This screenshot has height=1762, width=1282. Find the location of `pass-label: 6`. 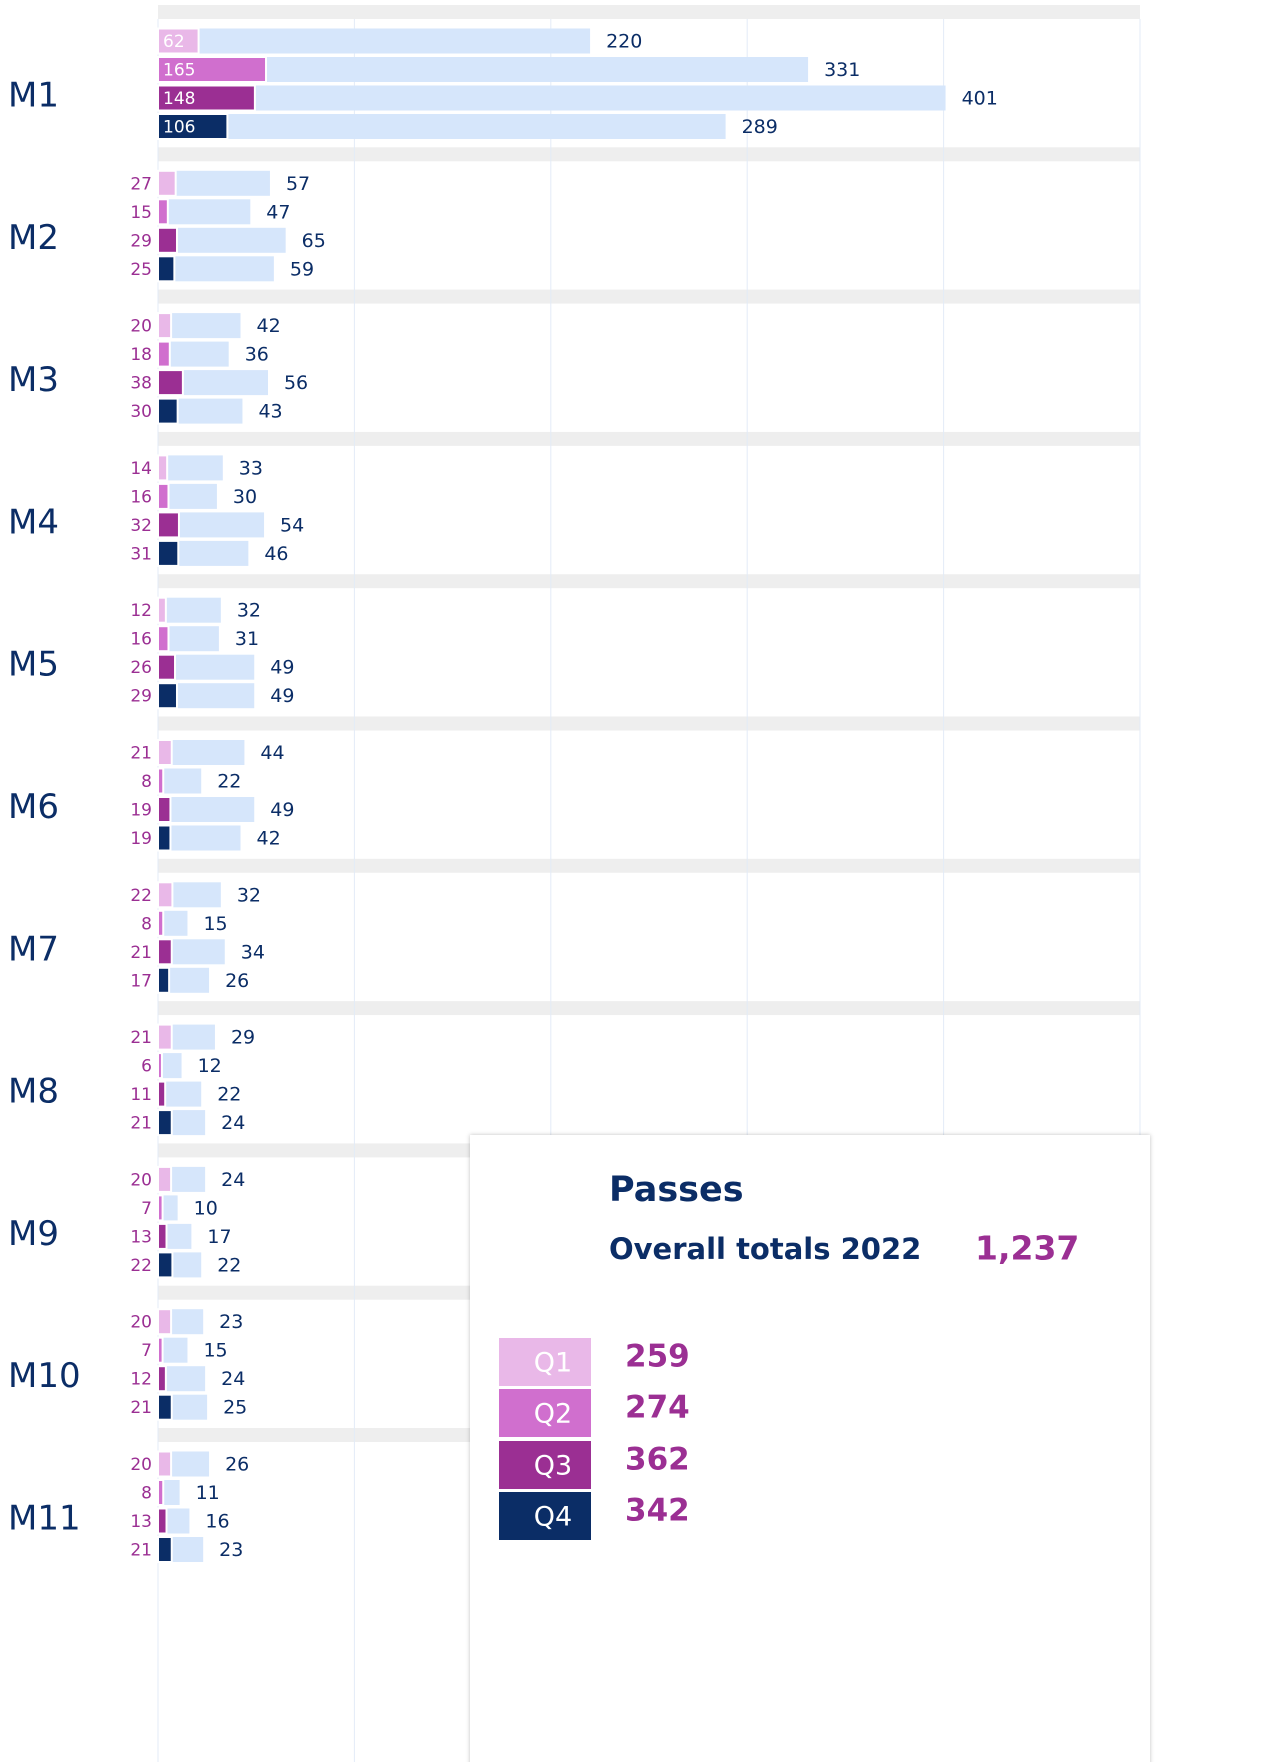

pass-label: 6 is located at coordinates (146, 1067).